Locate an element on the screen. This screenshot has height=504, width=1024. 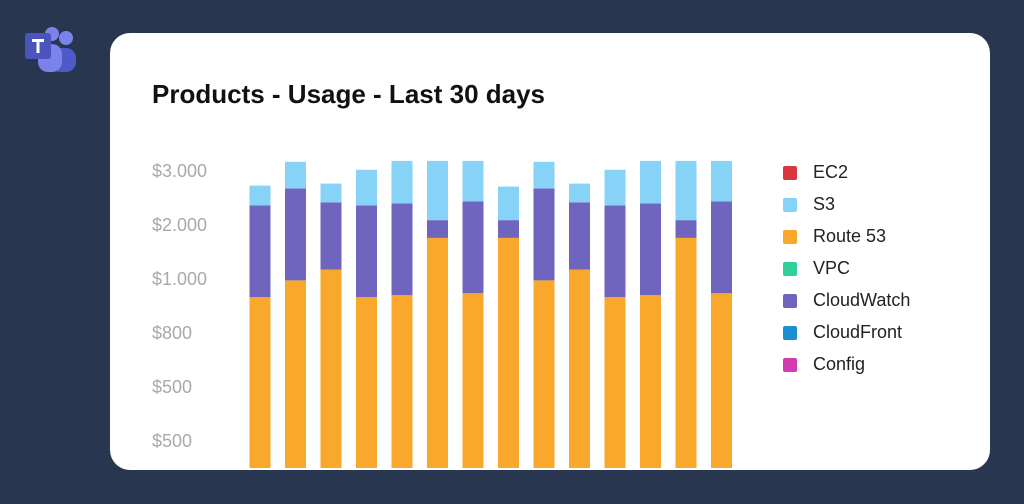
legend-label: VPC is located at coordinates (831, 268).